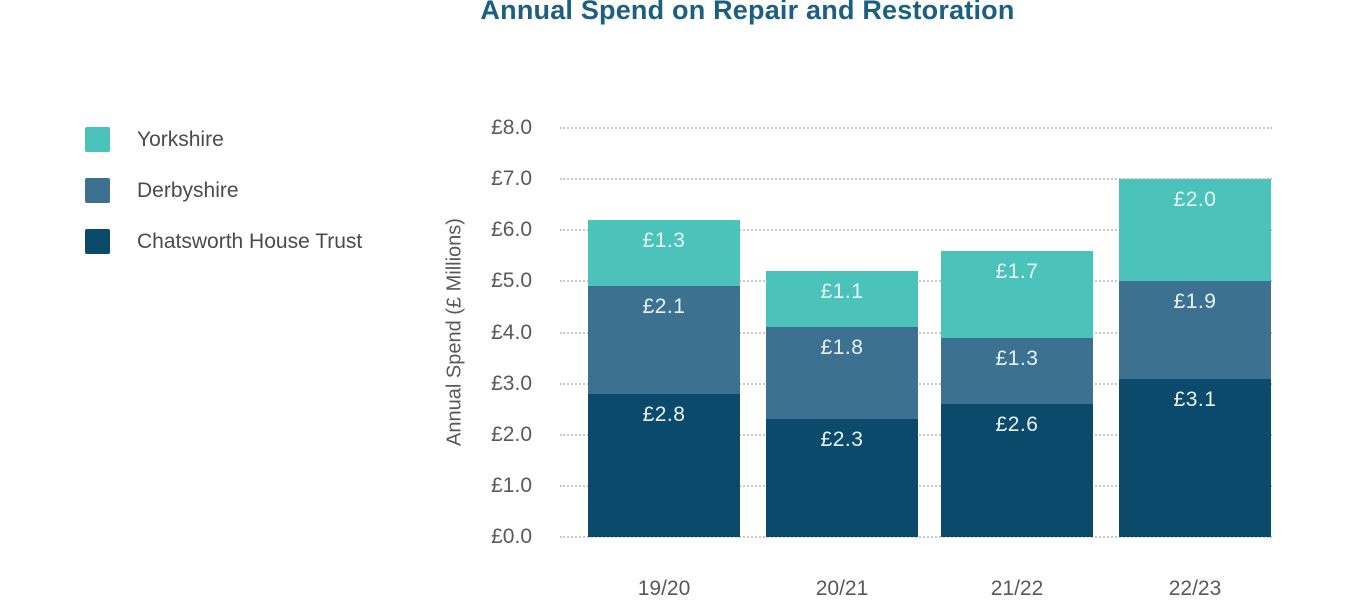  What do you see at coordinates (1195, 330) in the screenshot?
I see `bar-segment-derbyshire: £1.9` at bounding box center [1195, 330].